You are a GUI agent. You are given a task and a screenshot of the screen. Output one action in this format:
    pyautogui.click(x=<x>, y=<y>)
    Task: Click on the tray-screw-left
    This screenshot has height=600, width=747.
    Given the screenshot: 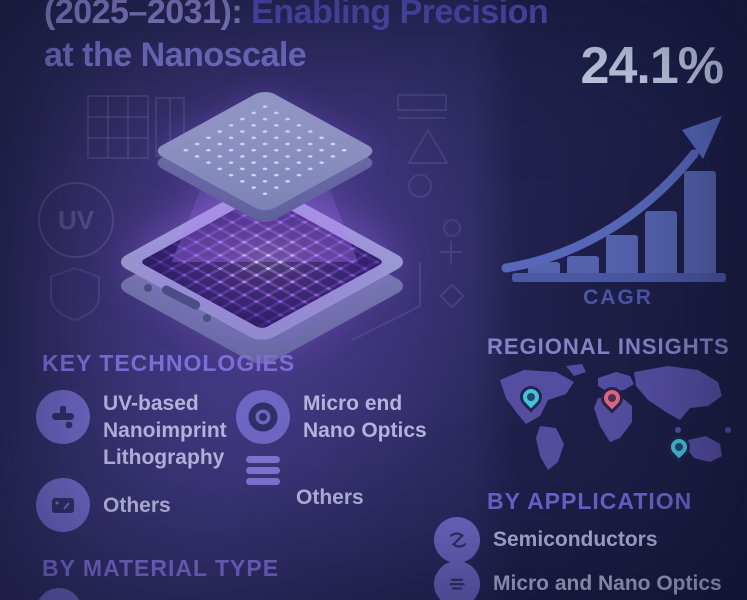 What is the action you would take?
    pyautogui.click(x=148, y=288)
    